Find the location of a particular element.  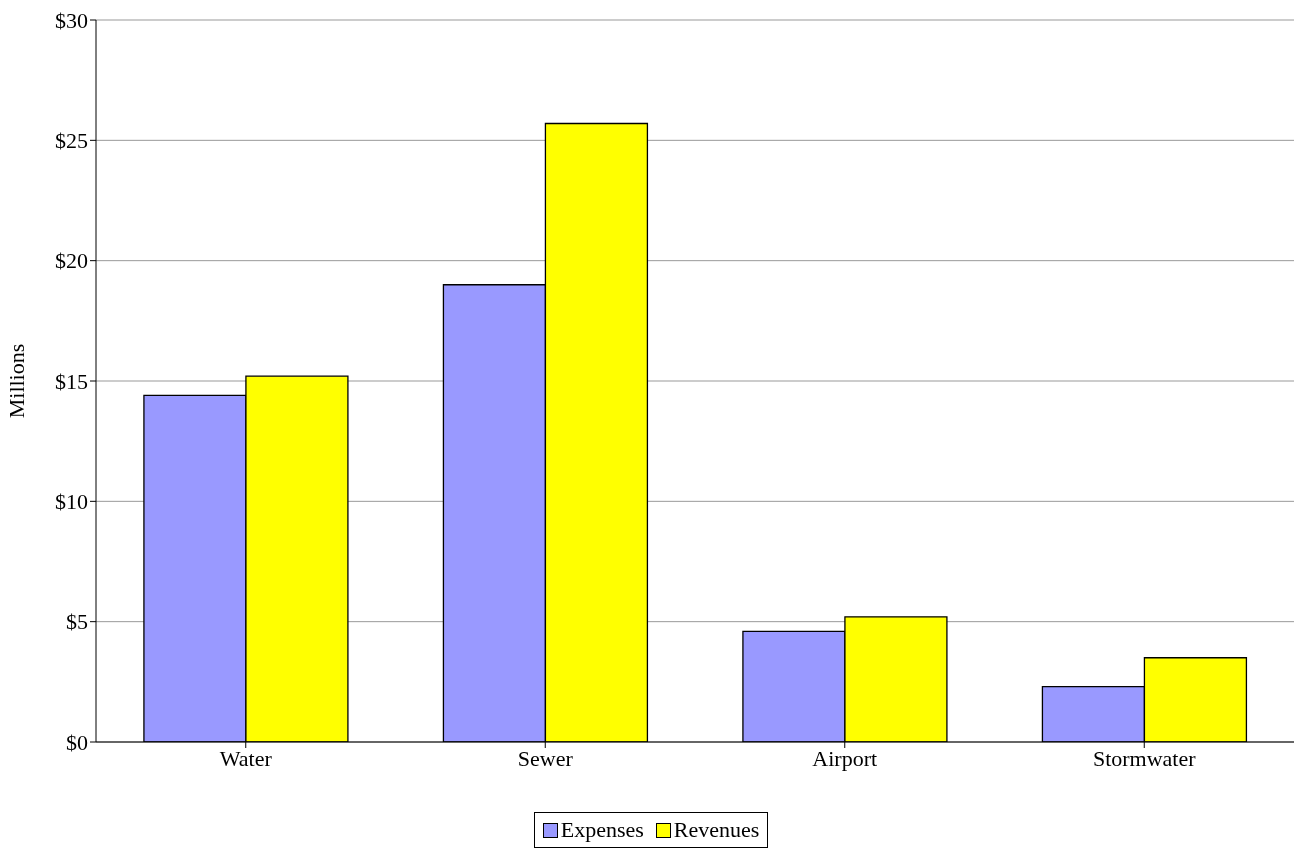

y-tick-label: $25 is located at coordinates (71, 141).